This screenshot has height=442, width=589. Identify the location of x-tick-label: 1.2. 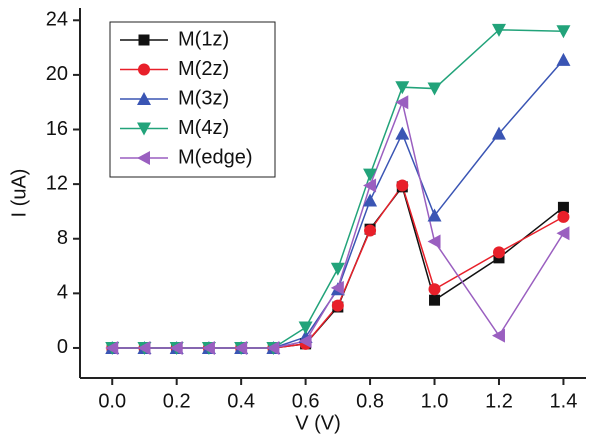
(499, 401).